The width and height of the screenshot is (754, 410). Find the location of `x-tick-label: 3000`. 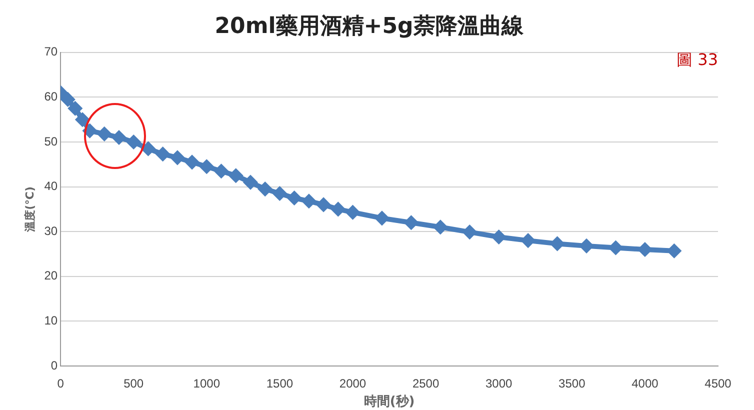

x-tick-label: 3000 is located at coordinates (499, 383).